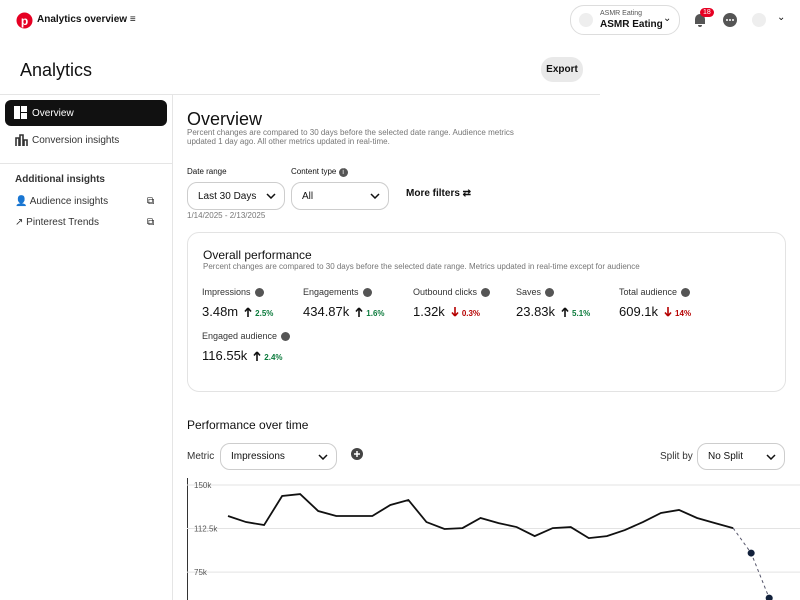  I want to click on y-tick-label: 150k, so click(203, 485).